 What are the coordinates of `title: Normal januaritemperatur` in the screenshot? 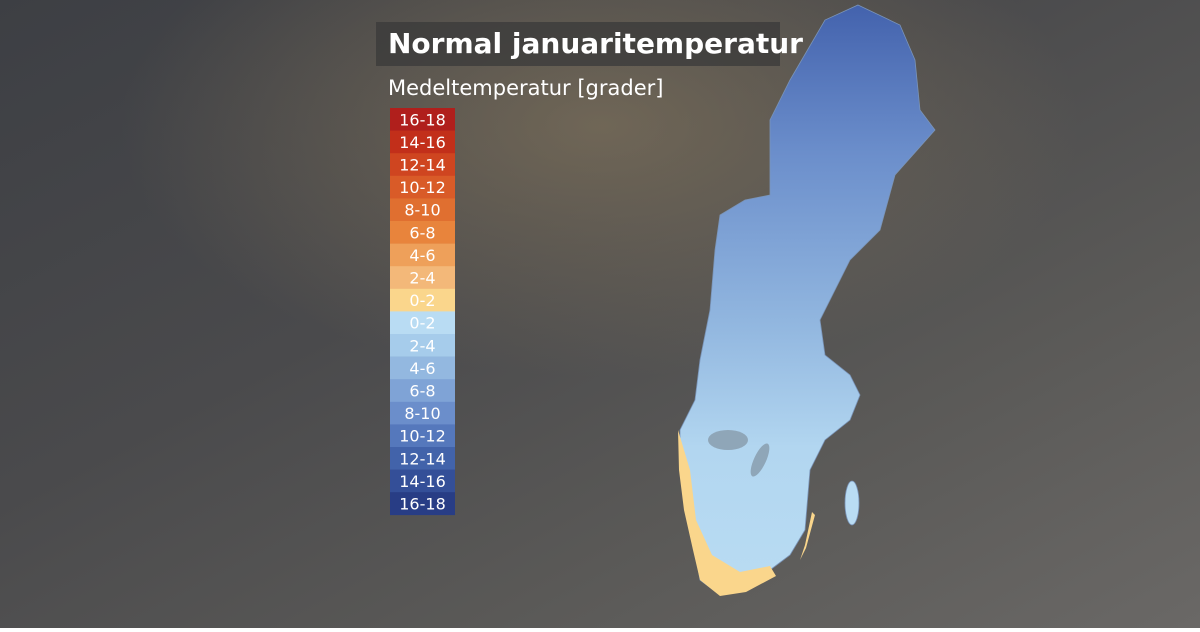 It's located at (595, 43).